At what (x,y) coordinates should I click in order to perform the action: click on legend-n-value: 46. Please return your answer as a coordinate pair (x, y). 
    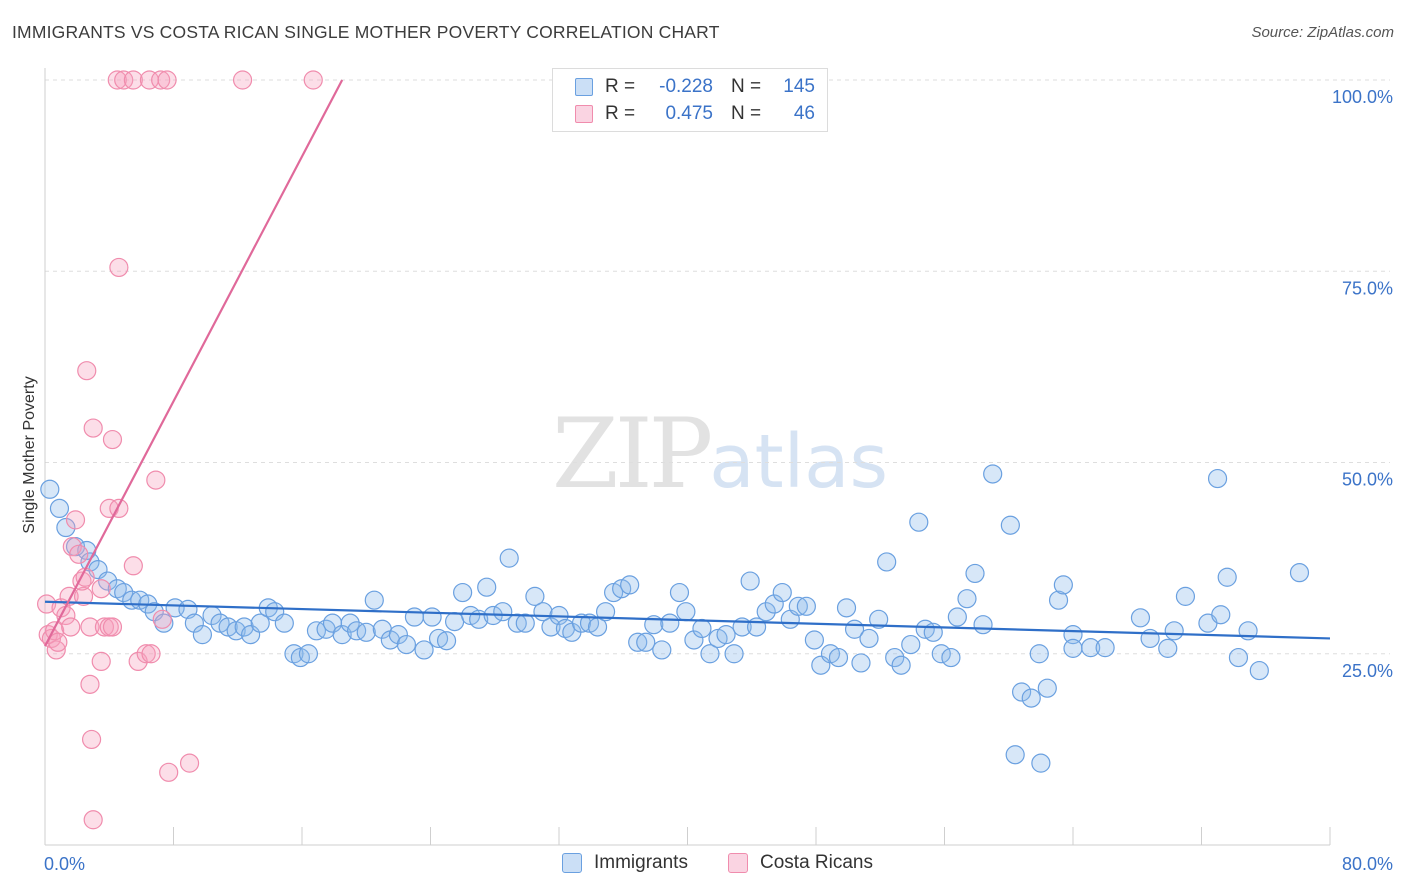
    Looking at the image, I should click on (804, 113).